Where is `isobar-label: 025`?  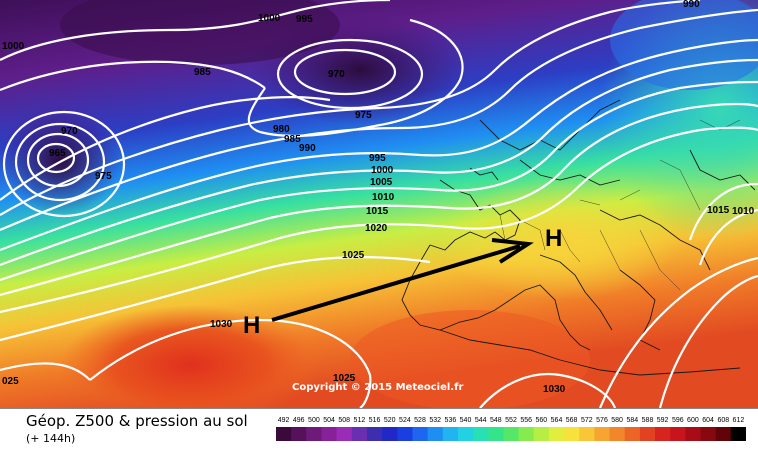
isobar-label: 025 is located at coordinates (10, 381).